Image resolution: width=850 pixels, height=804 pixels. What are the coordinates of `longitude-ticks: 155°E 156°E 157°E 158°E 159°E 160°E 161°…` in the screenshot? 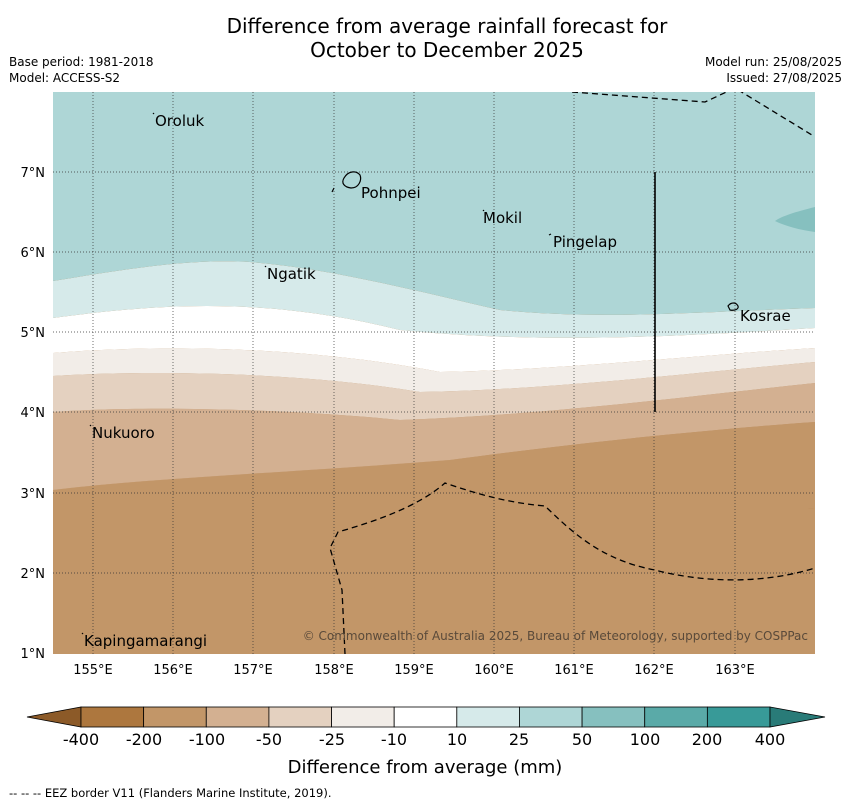 It's located at (414, 670).